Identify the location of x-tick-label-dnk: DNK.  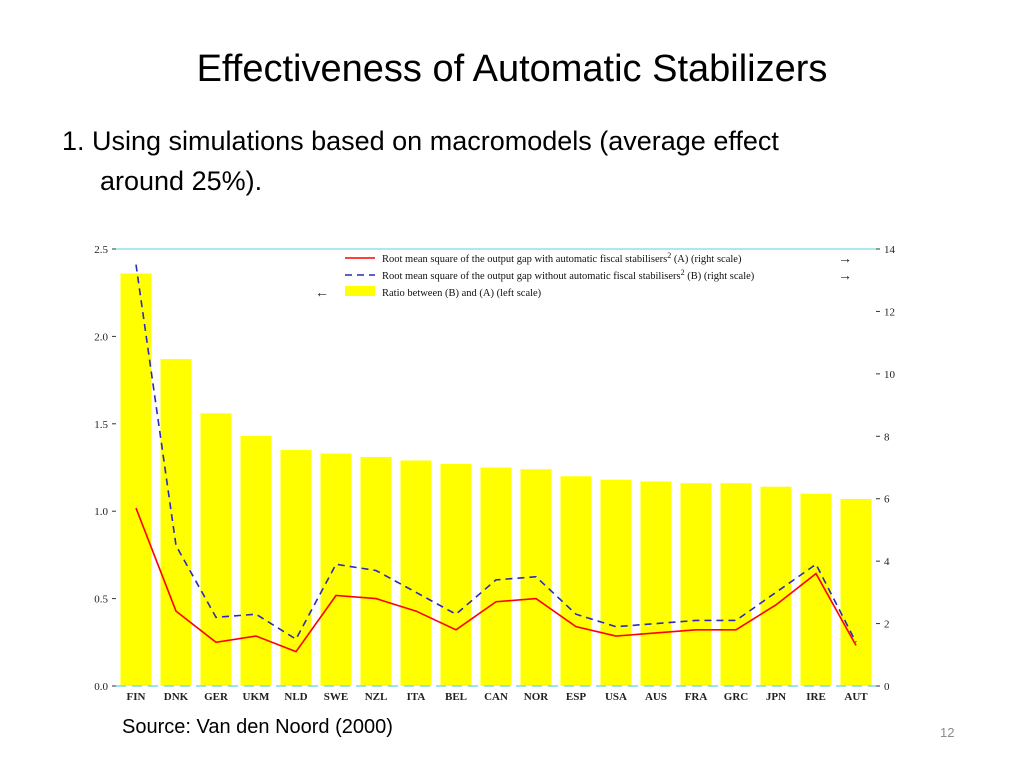
(176, 697).